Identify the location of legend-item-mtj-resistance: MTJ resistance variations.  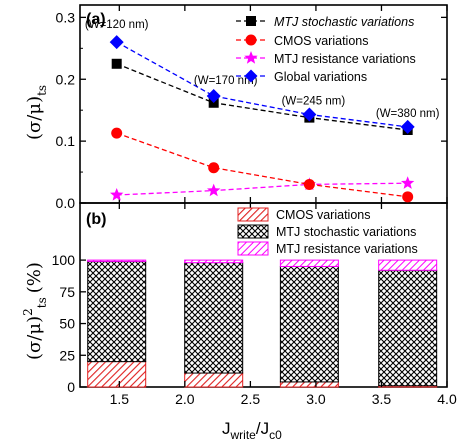
(326, 58).